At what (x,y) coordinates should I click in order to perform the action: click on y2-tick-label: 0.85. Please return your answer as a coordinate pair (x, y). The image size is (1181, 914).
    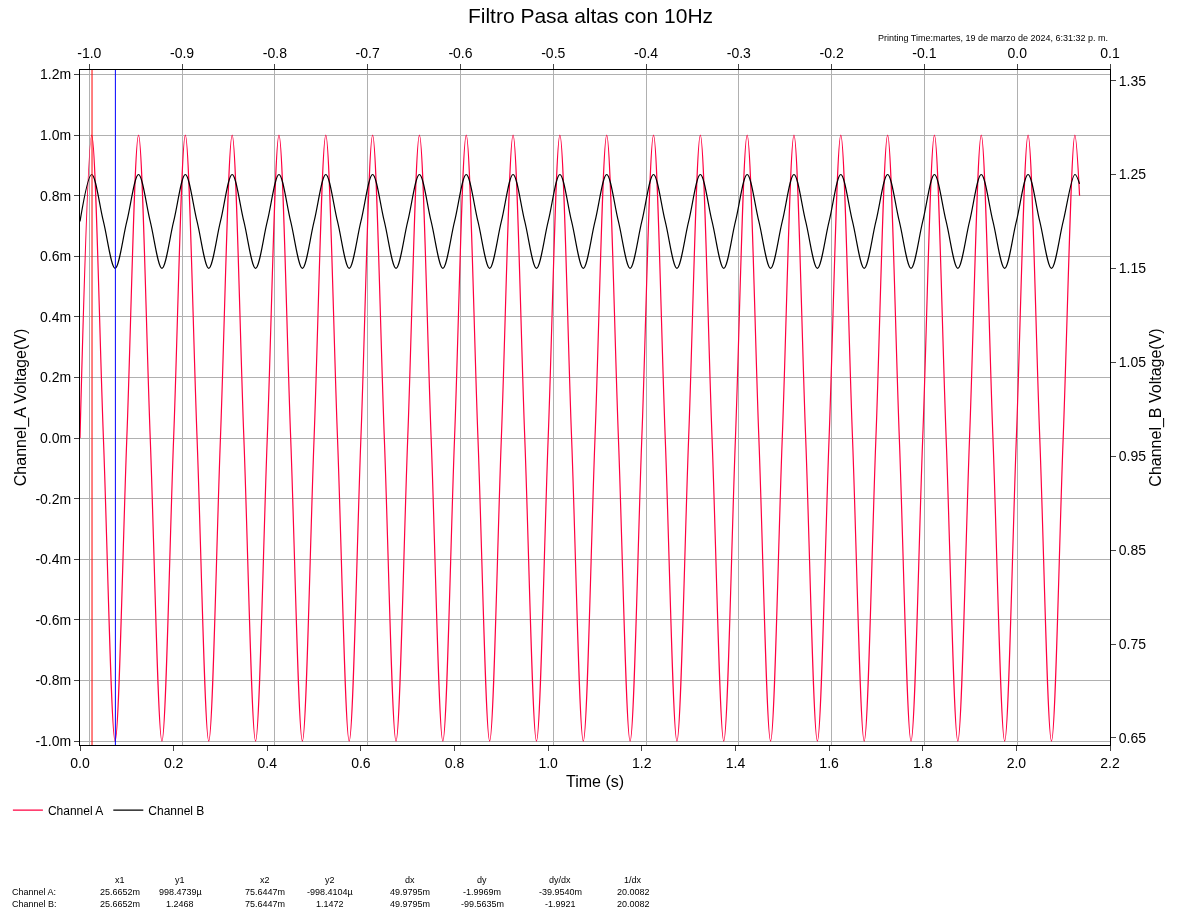
    Looking at the image, I should click on (1132, 550).